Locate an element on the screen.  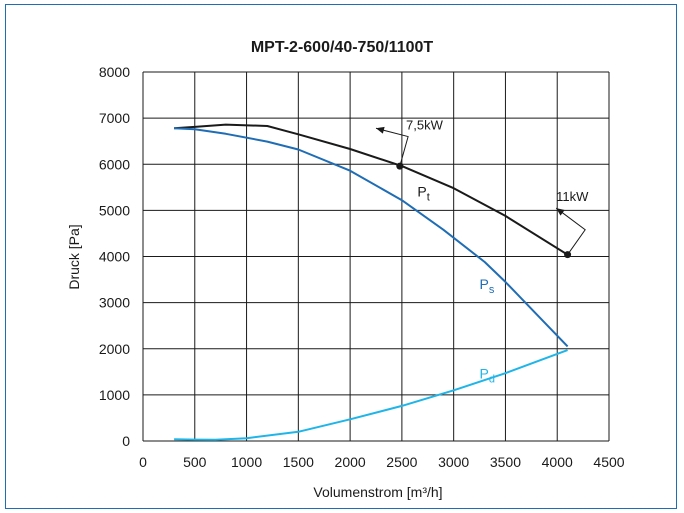
y-tick-label: 0 is located at coordinates (126, 441).